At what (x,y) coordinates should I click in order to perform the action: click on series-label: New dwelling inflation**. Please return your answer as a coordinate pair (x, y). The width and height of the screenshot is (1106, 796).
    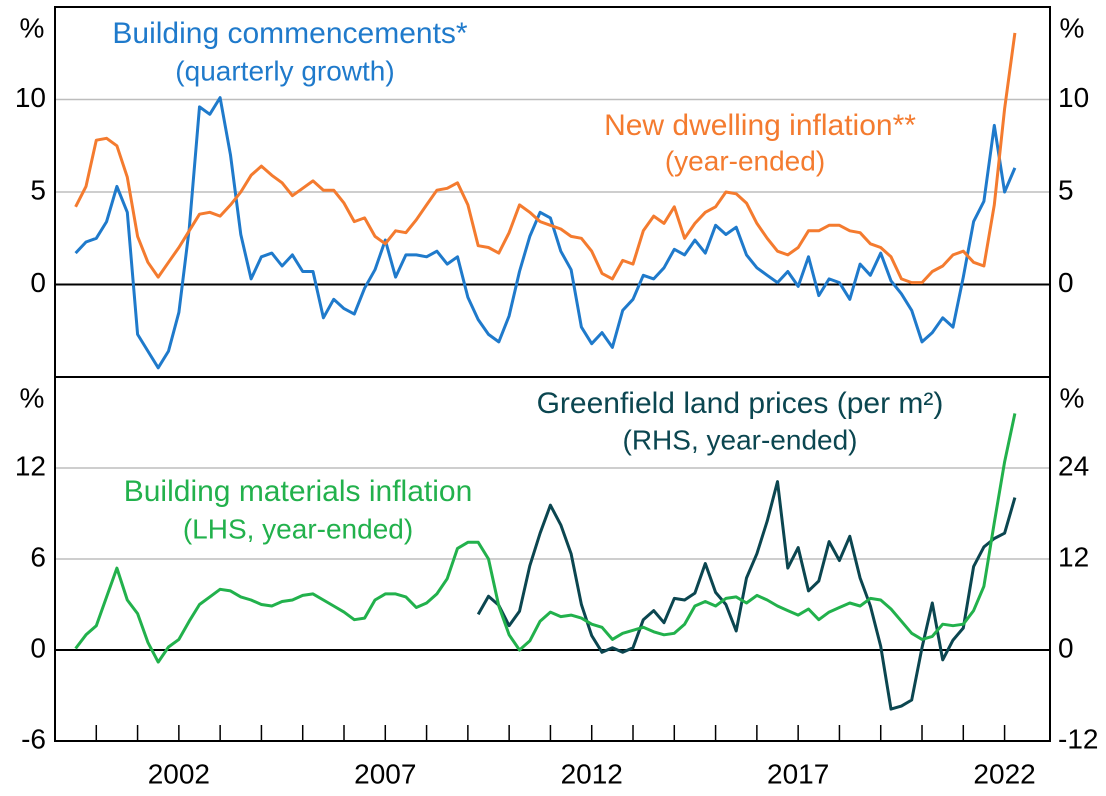
    Looking at the image, I should click on (760, 125).